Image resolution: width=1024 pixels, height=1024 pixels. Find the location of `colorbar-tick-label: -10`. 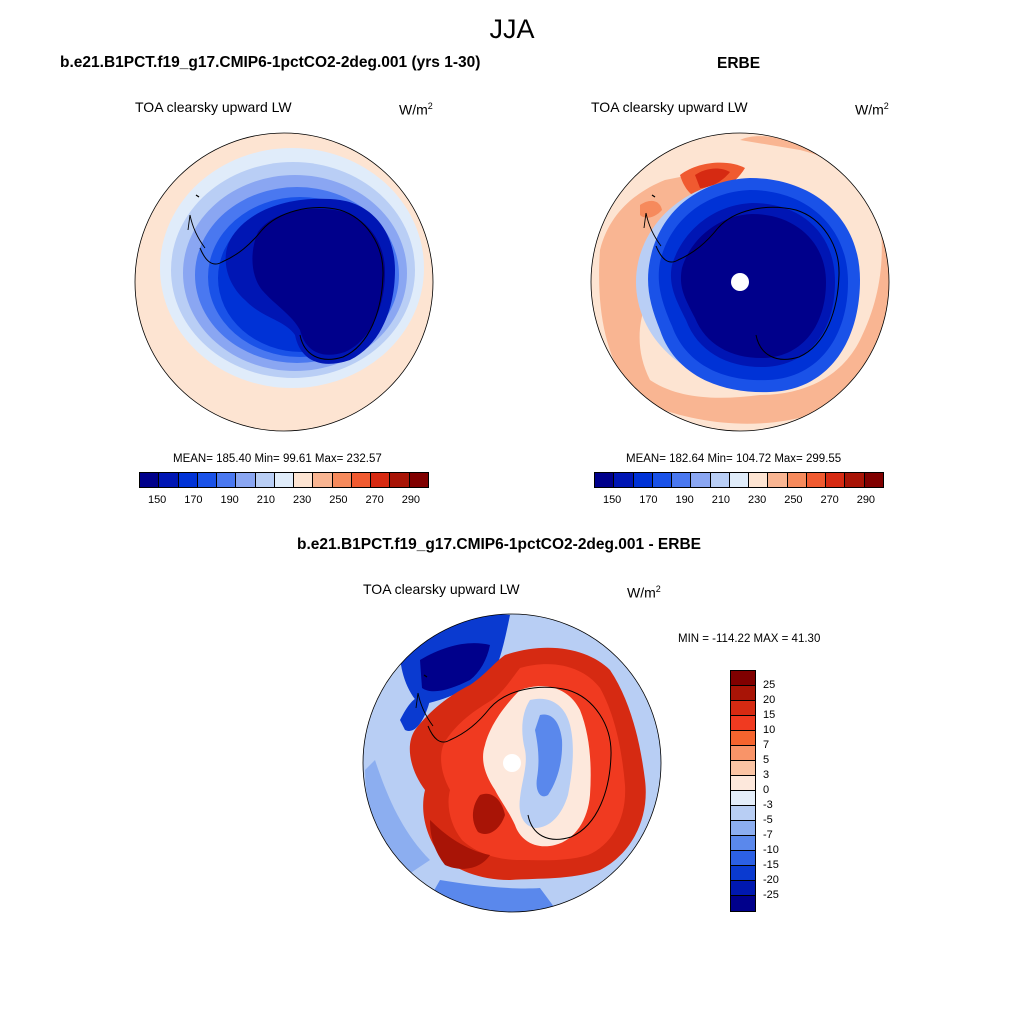

colorbar-tick-label: -10 is located at coordinates (771, 850).